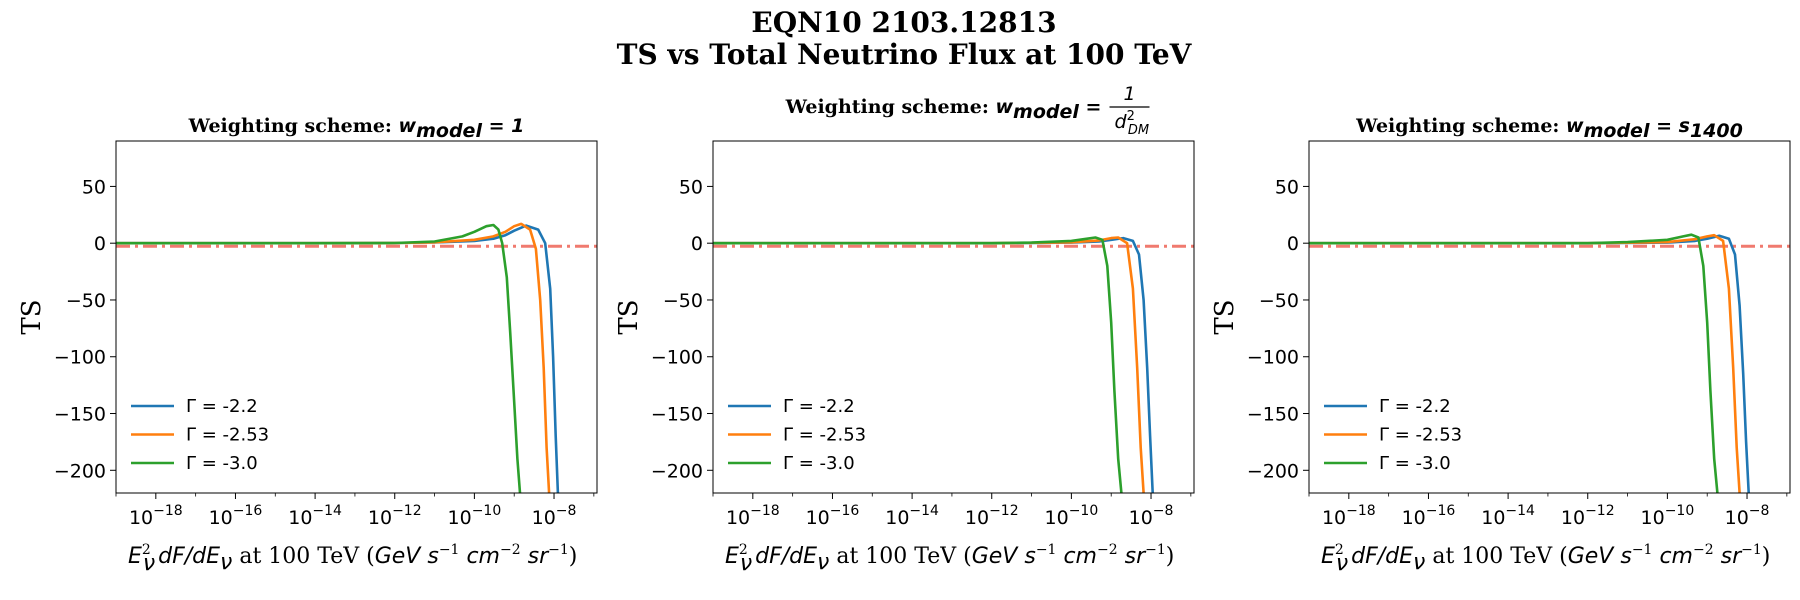 This screenshot has width=1800, height=600. What do you see at coordinates (1549, 128) in the screenshot?
I see `panel-title: Weighting scheme: wmodel = s1400` at bounding box center [1549, 128].